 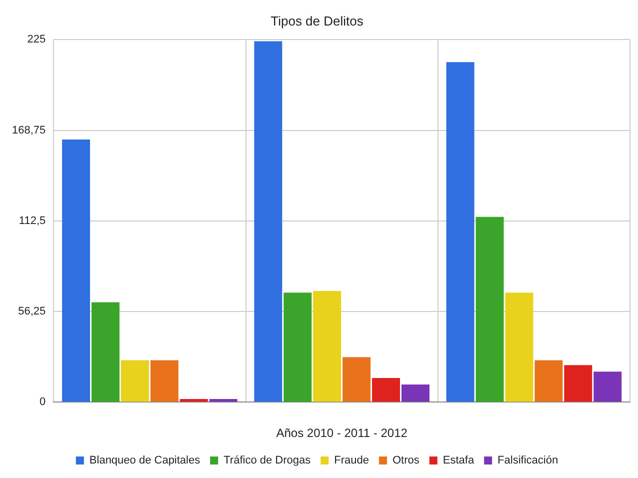 What do you see at coordinates (458, 460) in the screenshot?
I see `legend-label: Estafa` at bounding box center [458, 460].